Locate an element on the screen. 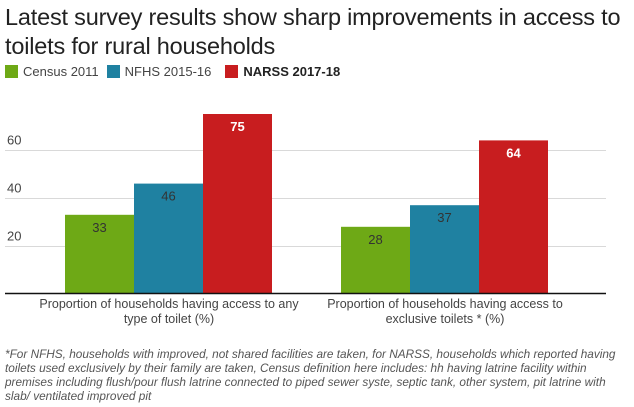  legend: Census 2011 NFHS 2015-16 NARSS 2017-18 is located at coordinates (176, 71).